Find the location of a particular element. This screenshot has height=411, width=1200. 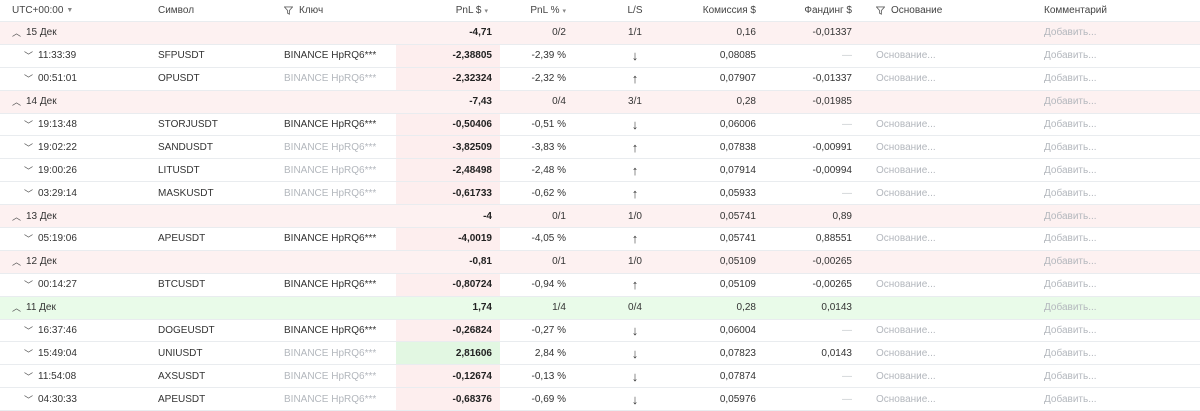

trade-toggle: ﹀ 19:00:26 is located at coordinates (94, 170).